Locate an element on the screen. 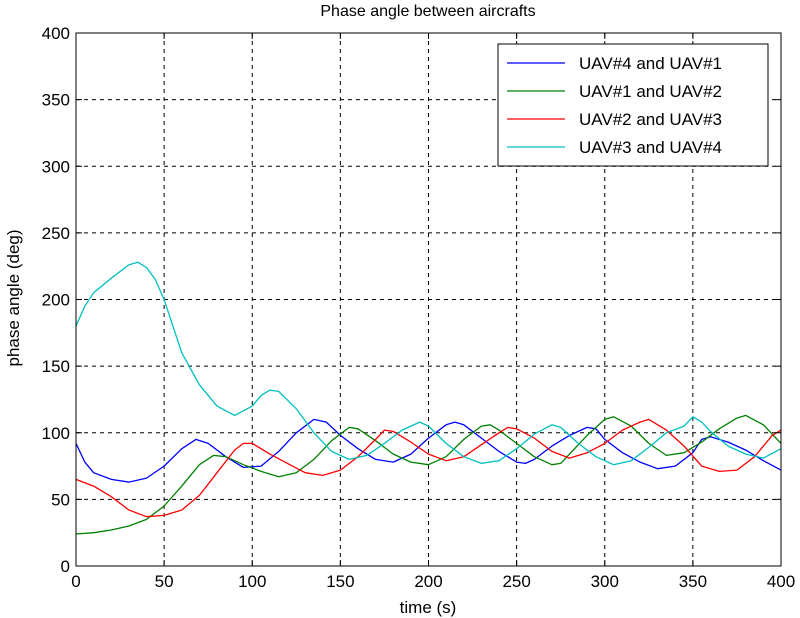  x-tick-label: 400 is located at coordinates (781, 581).